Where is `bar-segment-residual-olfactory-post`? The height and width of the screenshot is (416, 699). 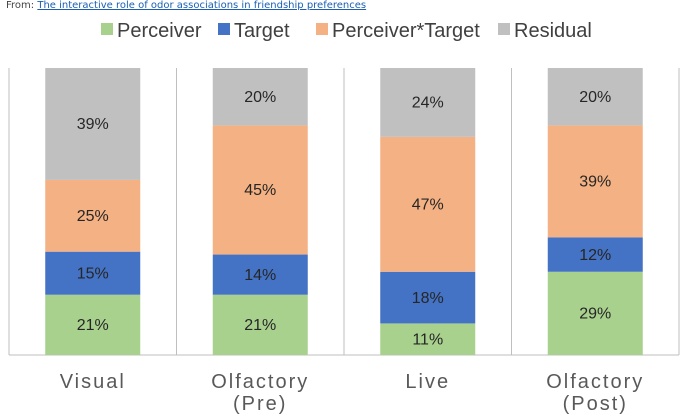
bar-segment-residual-olfactory-post is located at coordinates (595, 97).